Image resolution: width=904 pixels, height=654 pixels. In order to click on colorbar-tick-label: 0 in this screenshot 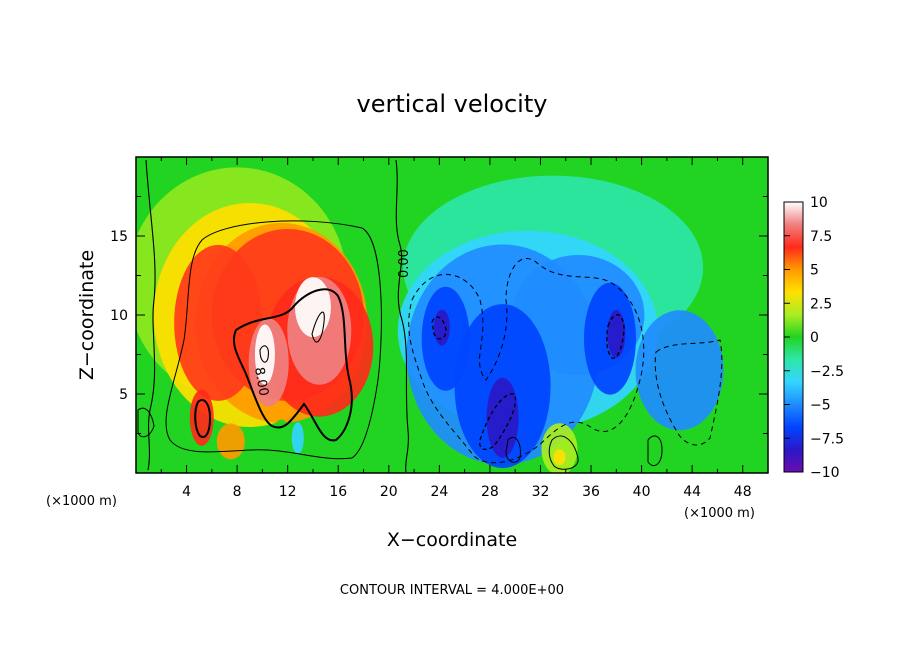, I will do `click(814, 338)`.